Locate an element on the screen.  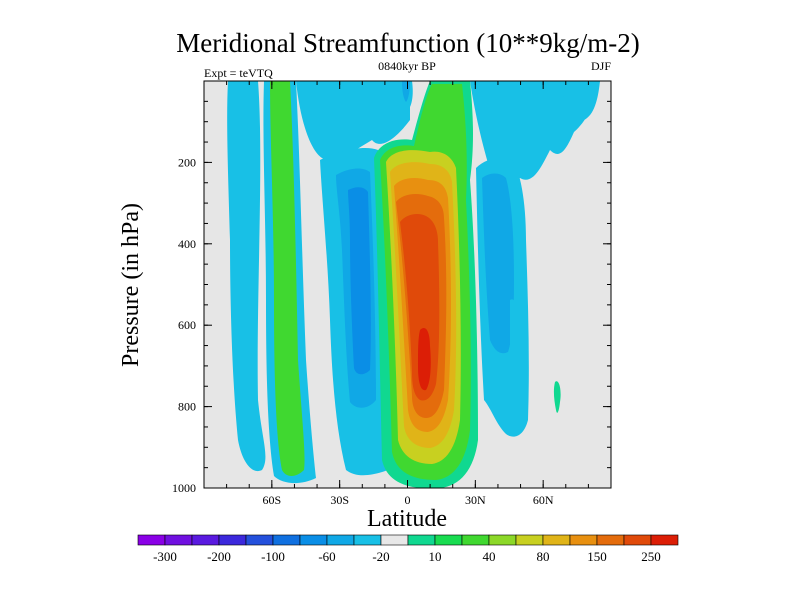
experiment-label: Expt = teVTQ is located at coordinates (238, 73).